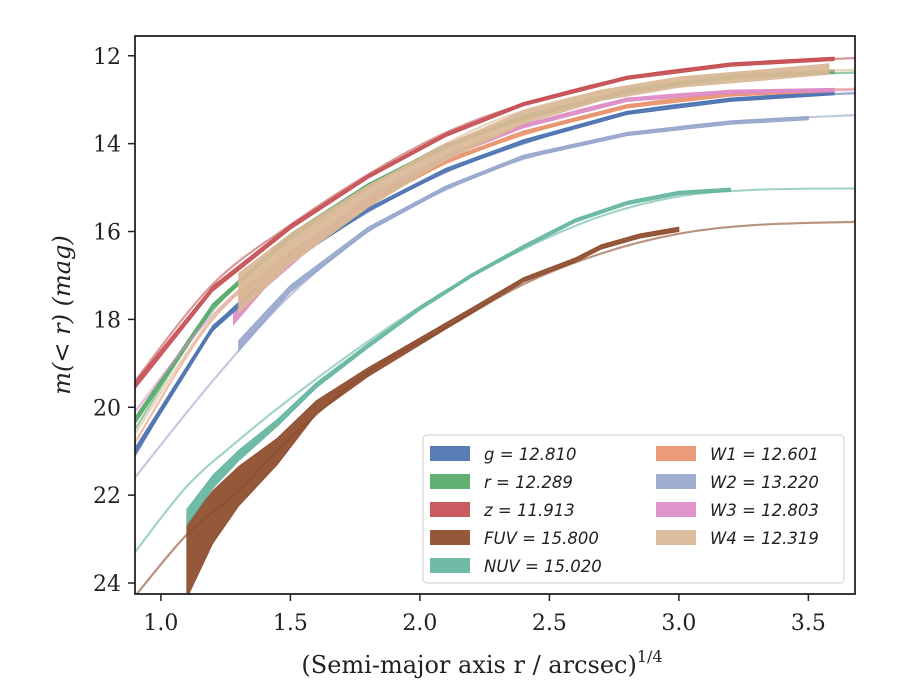  I want to click on y-tick-label: 20, so click(107, 408).